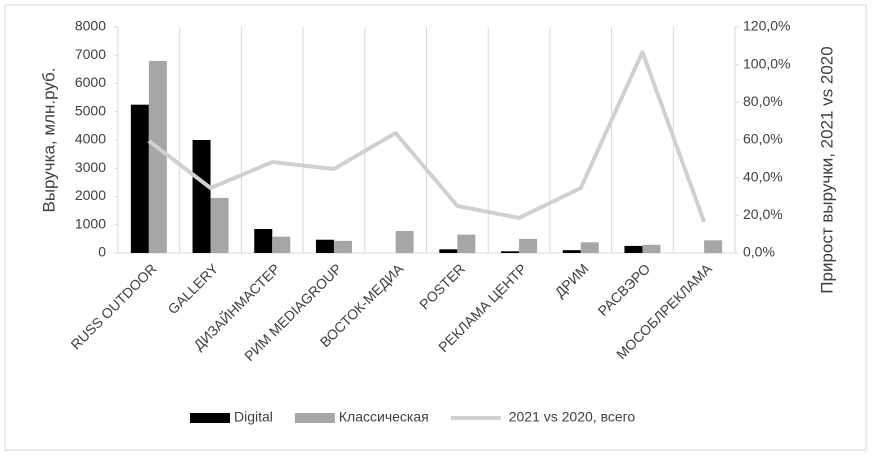 This screenshot has width=872, height=456. I want to click on legend-label: Digital, so click(253, 417).